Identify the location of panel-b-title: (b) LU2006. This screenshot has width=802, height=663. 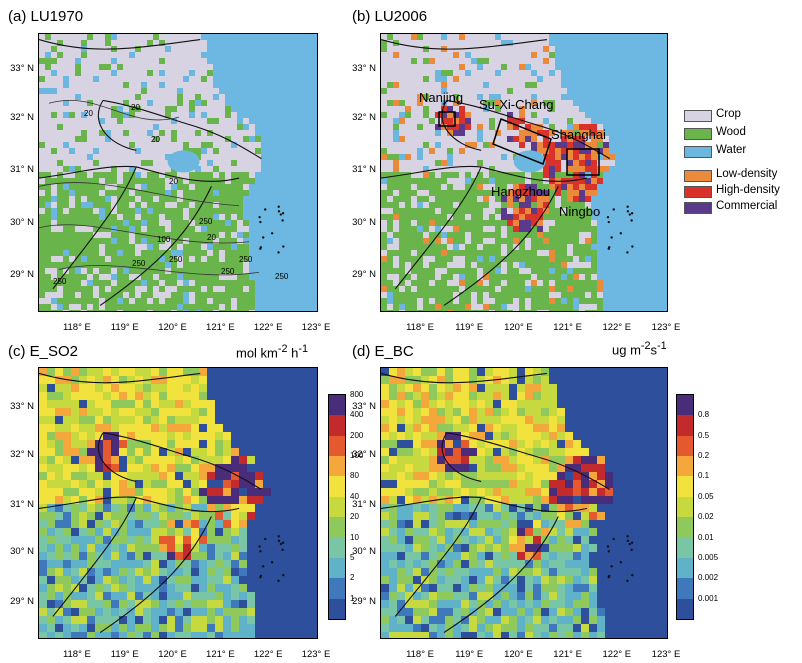
(390, 16).